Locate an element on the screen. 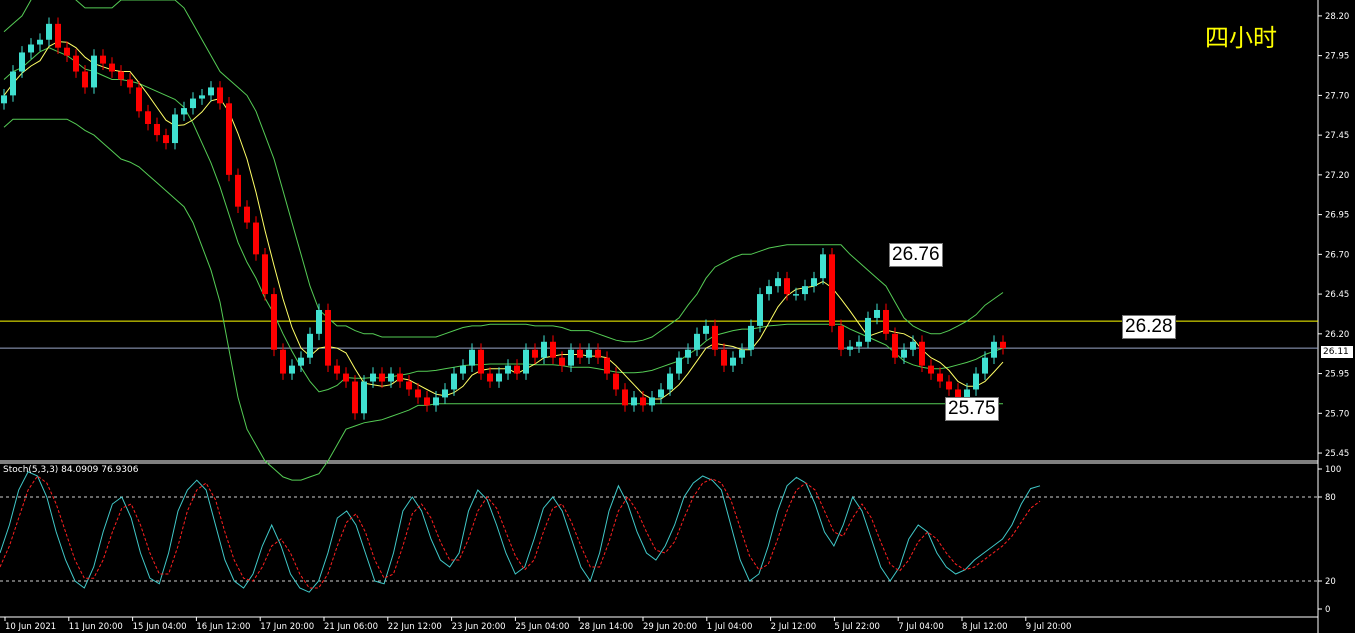 This screenshot has height=633, width=1355. time-tick-label: 2 Jul 12:00 is located at coordinates (794, 627).